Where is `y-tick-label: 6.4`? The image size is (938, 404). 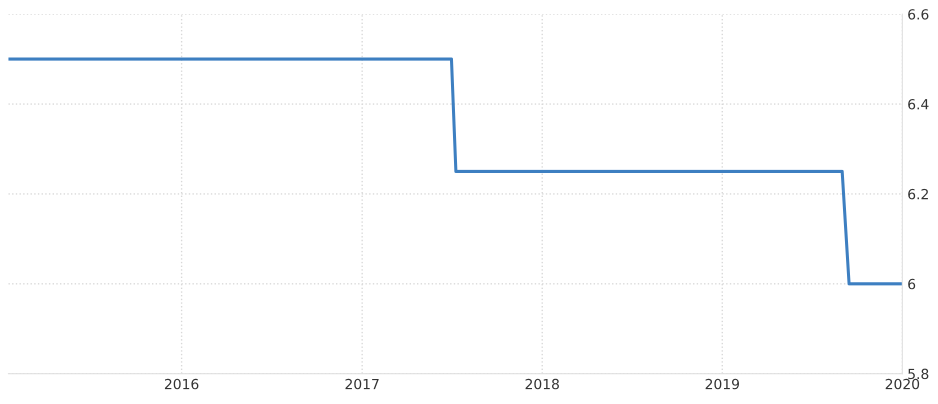
y-tick-label: 6.4 is located at coordinates (918, 104).